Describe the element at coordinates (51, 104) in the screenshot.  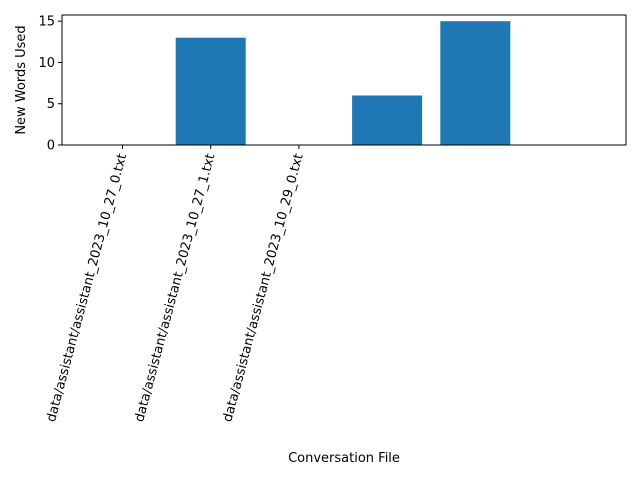
I see `y-tick-label: 5` at that location.